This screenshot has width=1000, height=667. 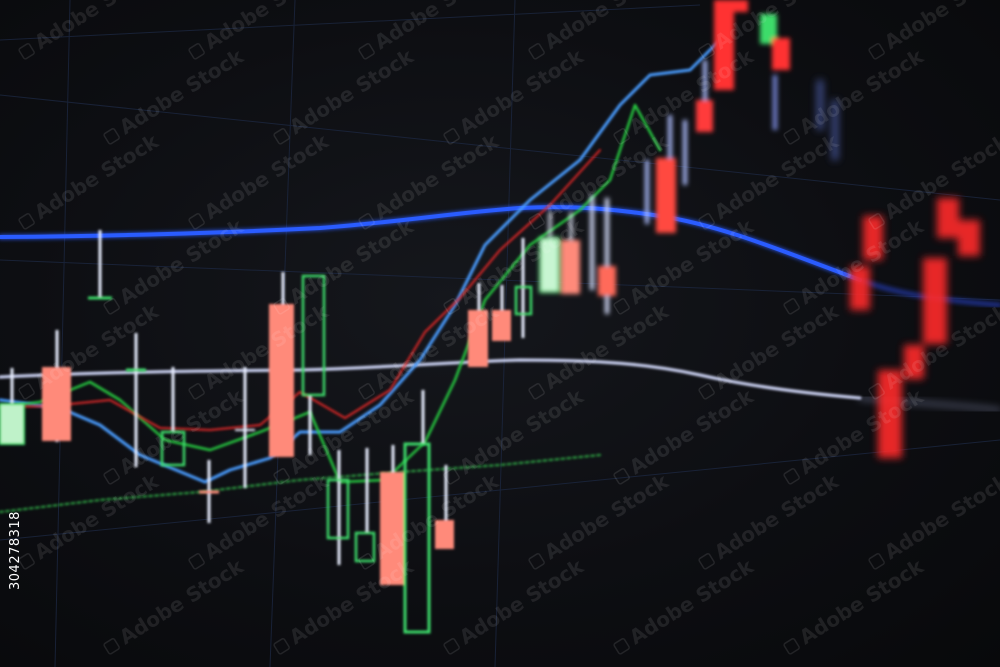 What do you see at coordinates (15, 550) in the screenshot?
I see `stock-id-label: 304278318` at bounding box center [15, 550].